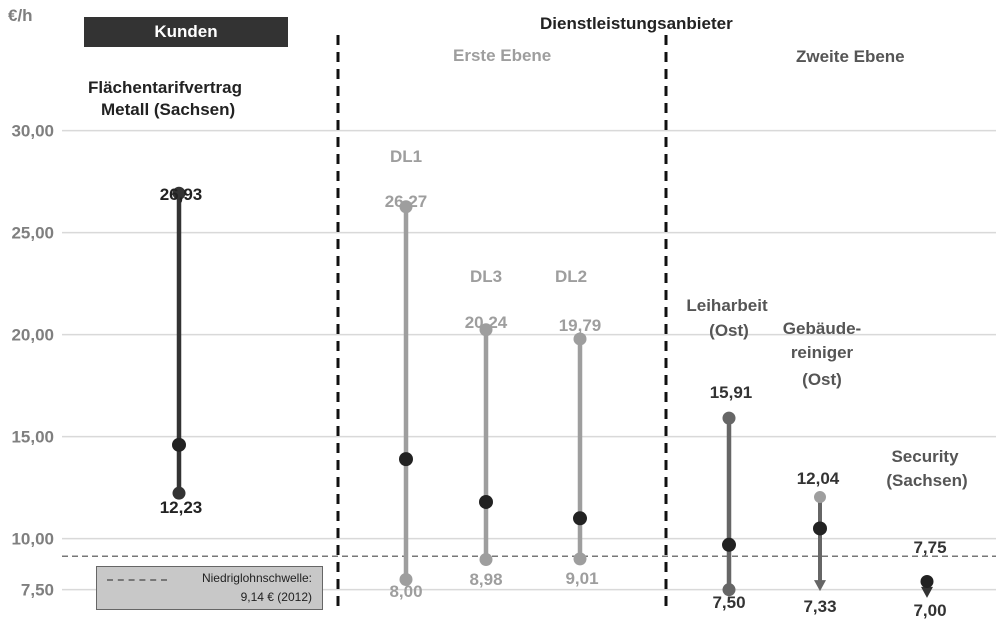  What do you see at coordinates (822, 328) in the screenshot?
I see `gebaeude-category-label-1: Gebäude-` at bounding box center [822, 328].